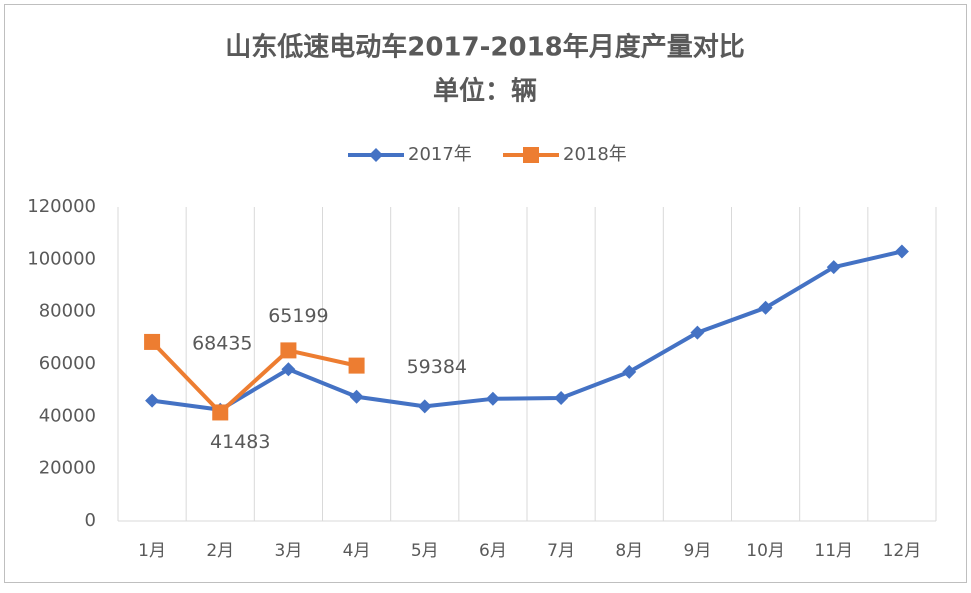  I want to click on y-tick-label: 60000, so click(67, 363).